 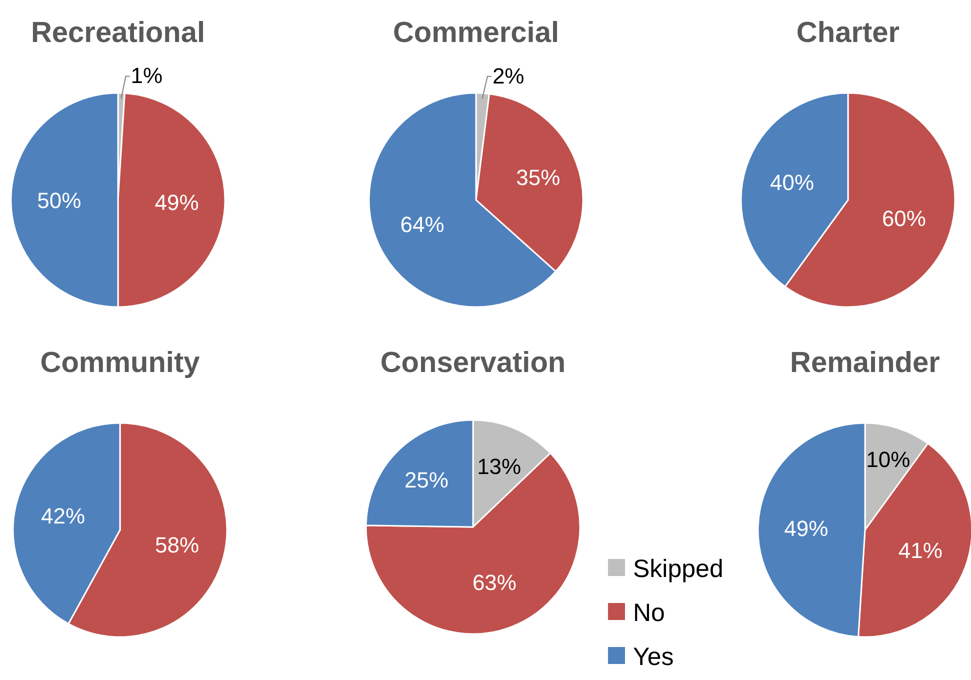 I want to click on data-label: 35%, so click(x=538, y=177).